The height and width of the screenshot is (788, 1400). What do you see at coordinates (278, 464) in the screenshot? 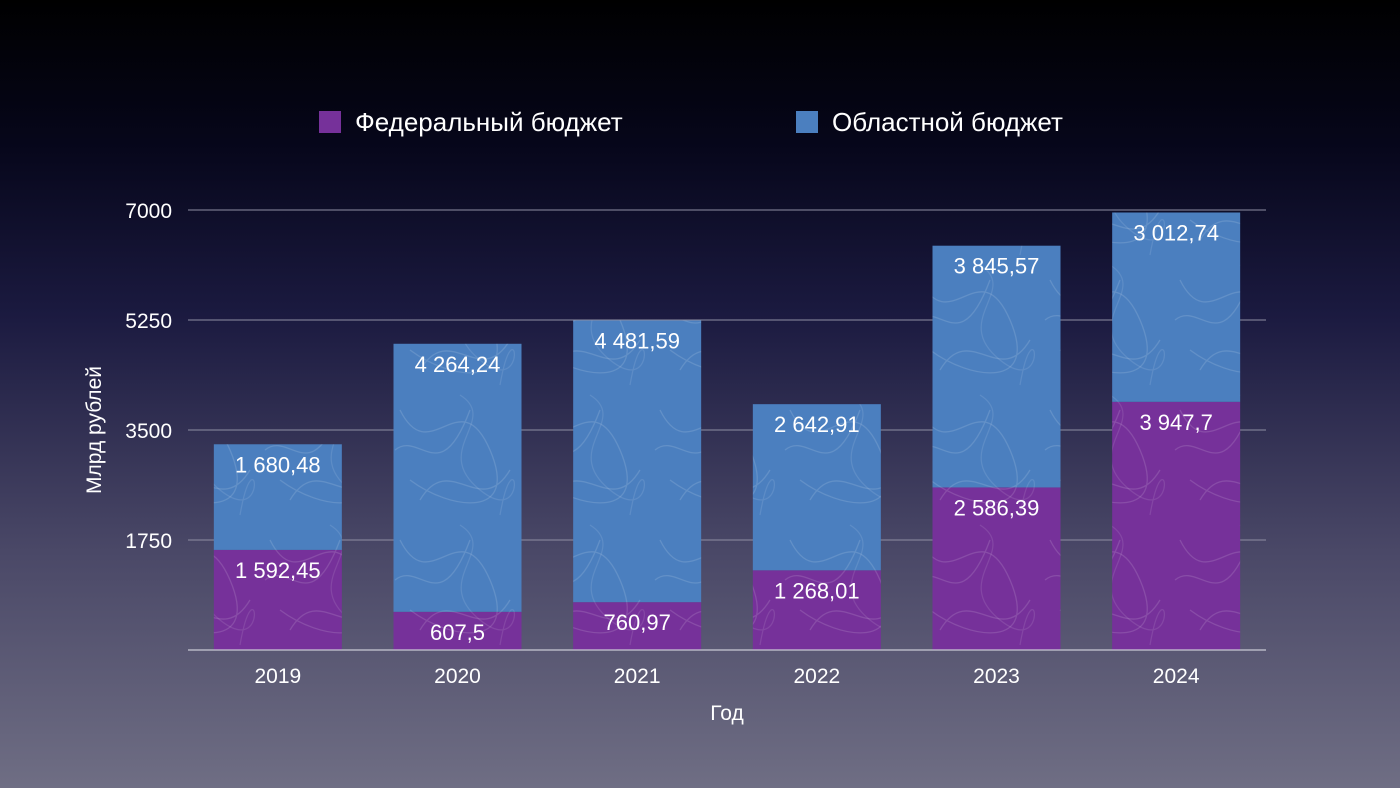
I see `data-label-regional: 1 680,48` at bounding box center [278, 464].